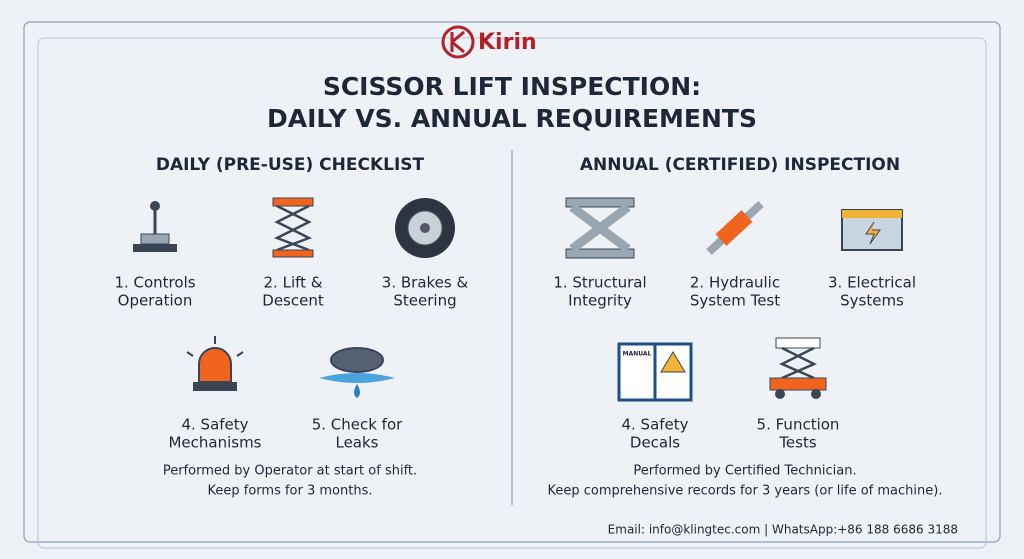 The width and height of the screenshot is (1024, 559). I want to click on section-heading: ANNUAL (CERTIFIED) INSPECTION, so click(740, 165).